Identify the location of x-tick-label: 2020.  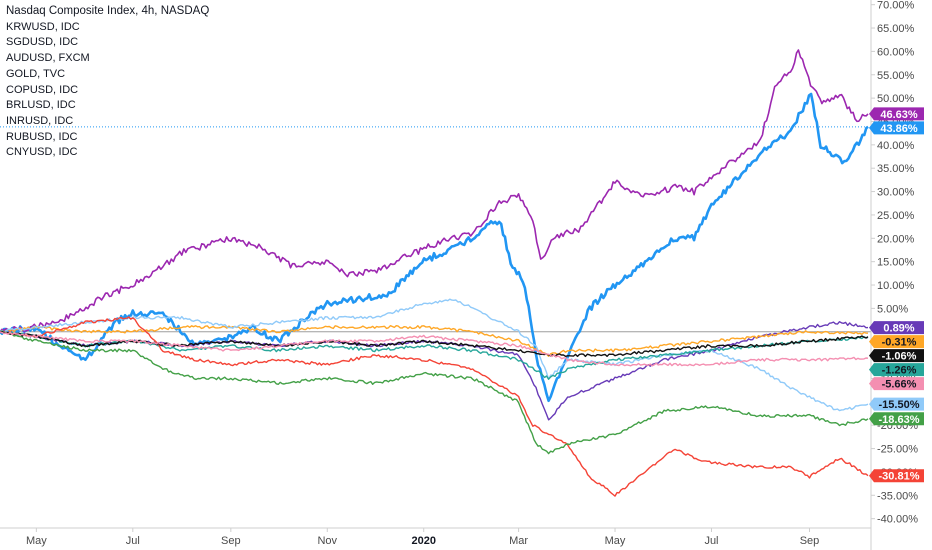
(423, 541).